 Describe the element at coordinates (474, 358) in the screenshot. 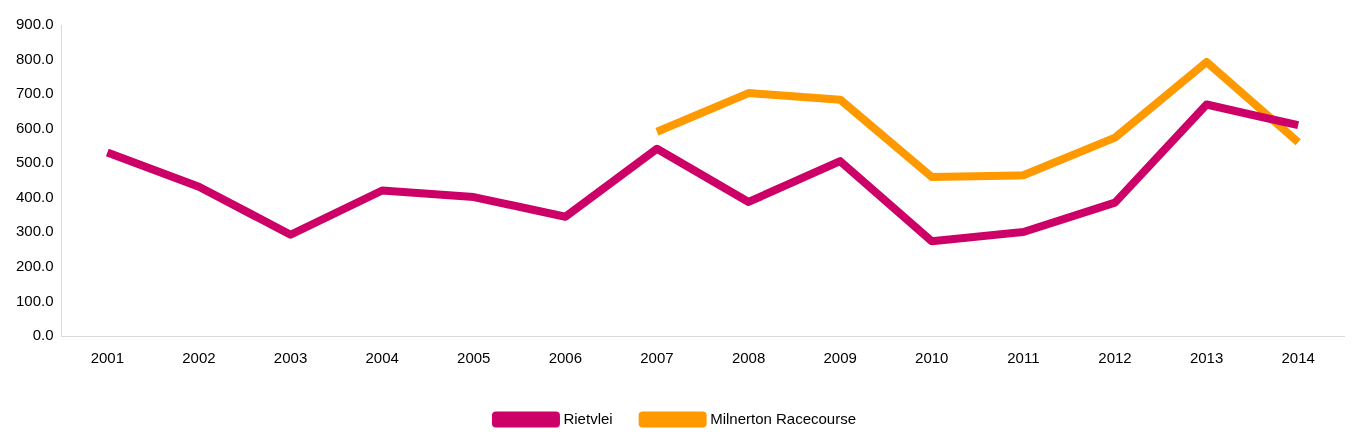

I see `x-tick-label: 2005` at that location.